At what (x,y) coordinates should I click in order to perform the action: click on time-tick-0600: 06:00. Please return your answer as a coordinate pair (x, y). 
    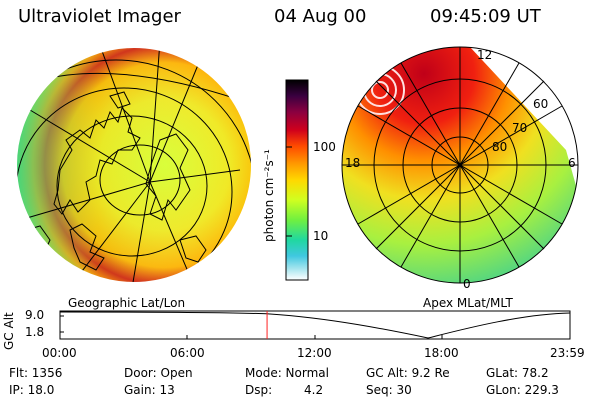
    Looking at the image, I should click on (187, 353).